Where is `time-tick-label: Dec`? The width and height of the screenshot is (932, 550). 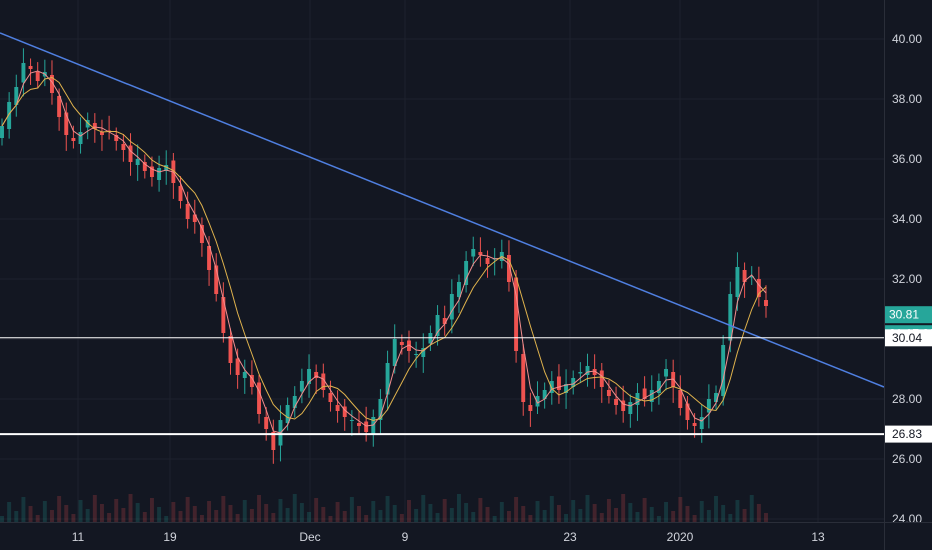 time-tick-label: Dec is located at coordinates (309, 537).